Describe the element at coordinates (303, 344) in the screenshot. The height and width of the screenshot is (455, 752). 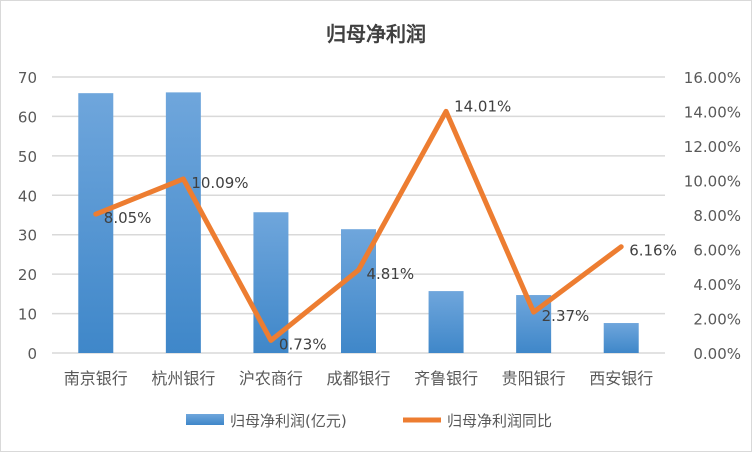
I see `data-label: 0.73%` at that location.